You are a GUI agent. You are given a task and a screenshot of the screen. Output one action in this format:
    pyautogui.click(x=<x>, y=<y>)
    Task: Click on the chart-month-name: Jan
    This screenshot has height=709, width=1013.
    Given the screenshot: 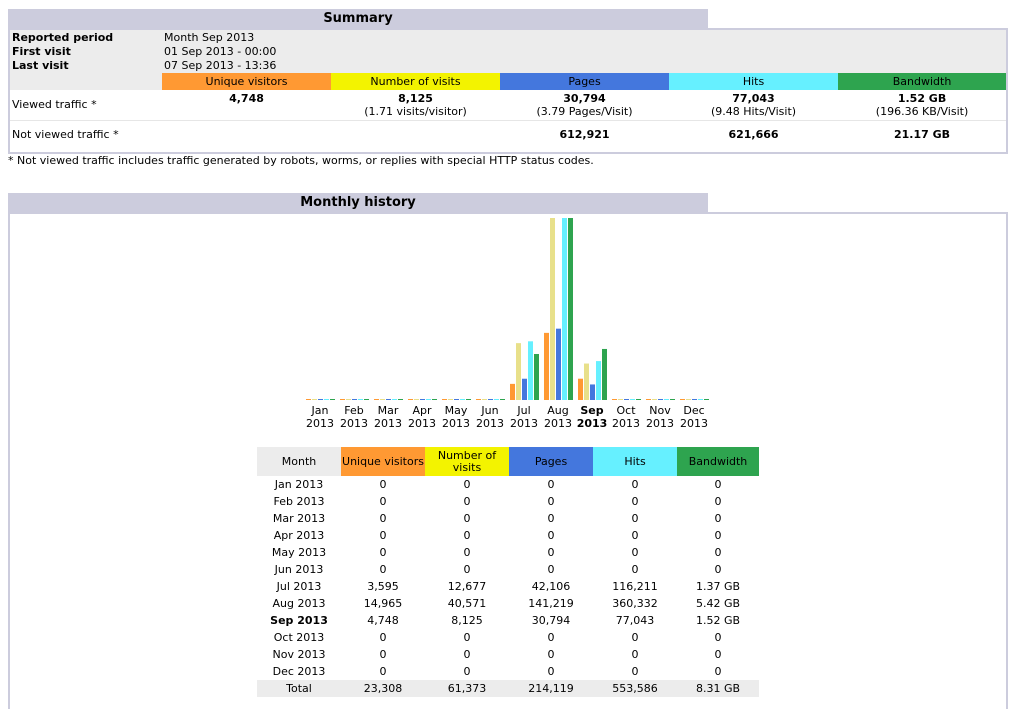 What is the action you would take?
    pyautogui.click(x=320, y=410)
    